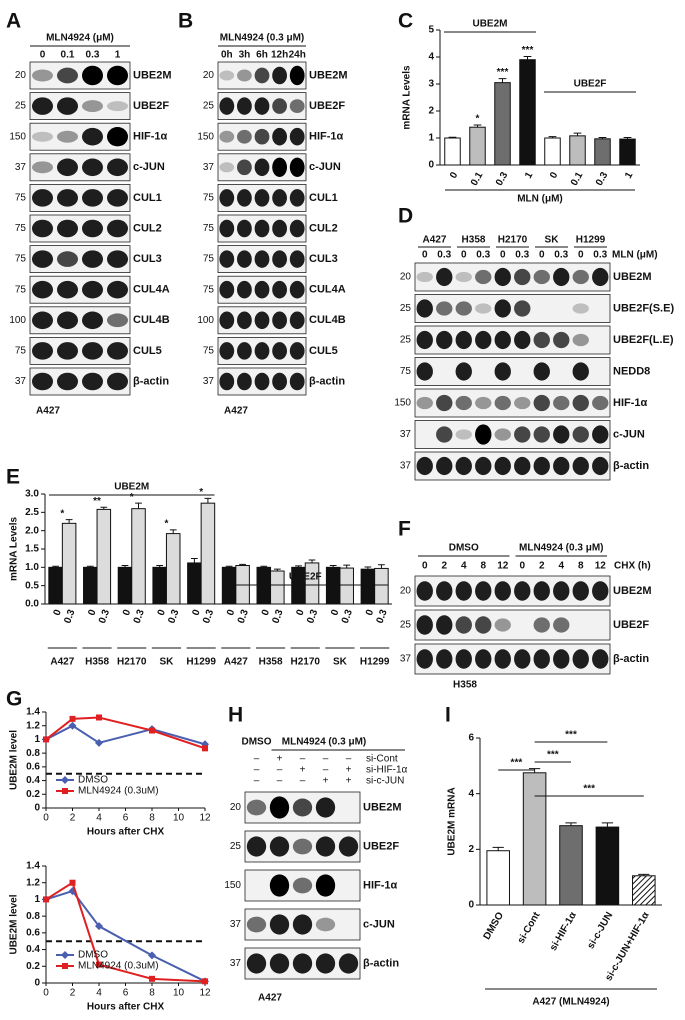 This screenshot has width=685, height=1020. What do you see at coordinates (512, 371) in the screenshot?
I see `blot-strip` at bounding box center [512, 371].